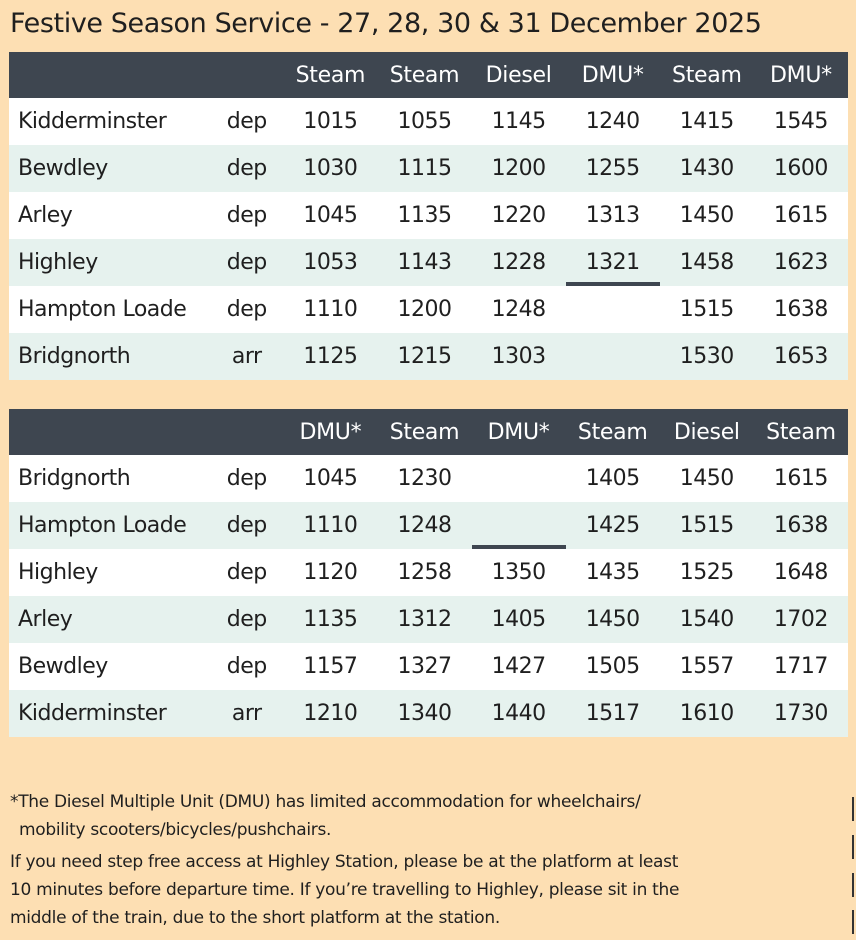  What do you see at coordinates (518, 262) in the screenshot?
I see `time-cell: 1228` at bounding box center [518, 262].